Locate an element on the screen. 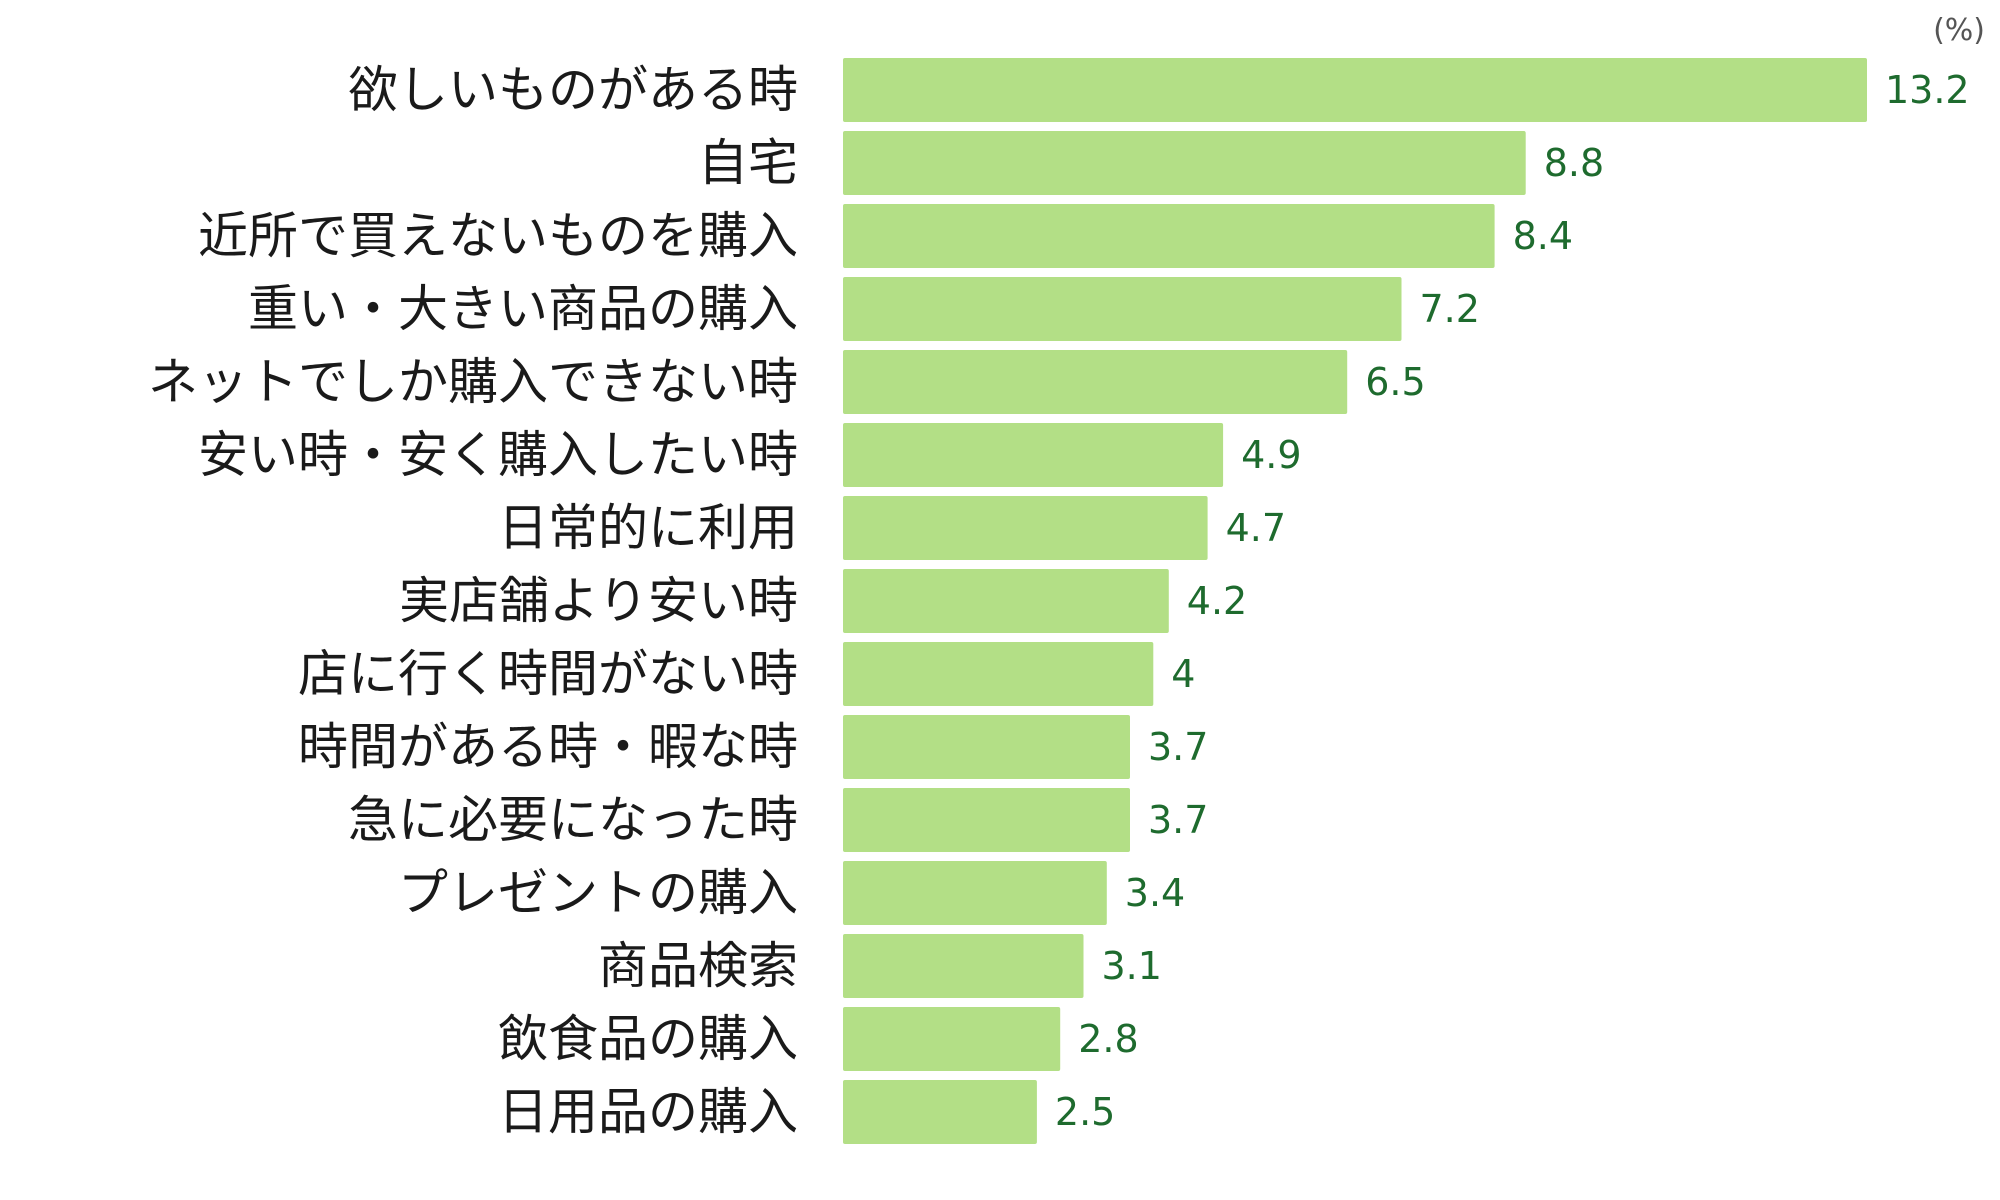  value-label: 13.2 is located at coordinates (1927, 90).